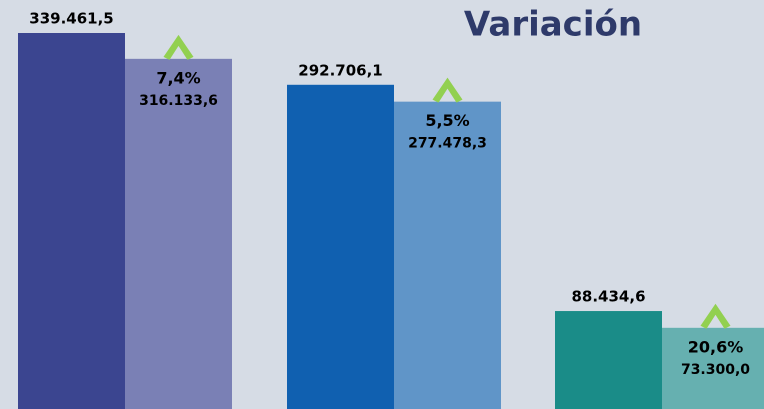 This screenshot has width=764, height=409. Describe the element at coordinates (716, 346) in the screenshot. I see `variation-label: 20,6%` at that location.